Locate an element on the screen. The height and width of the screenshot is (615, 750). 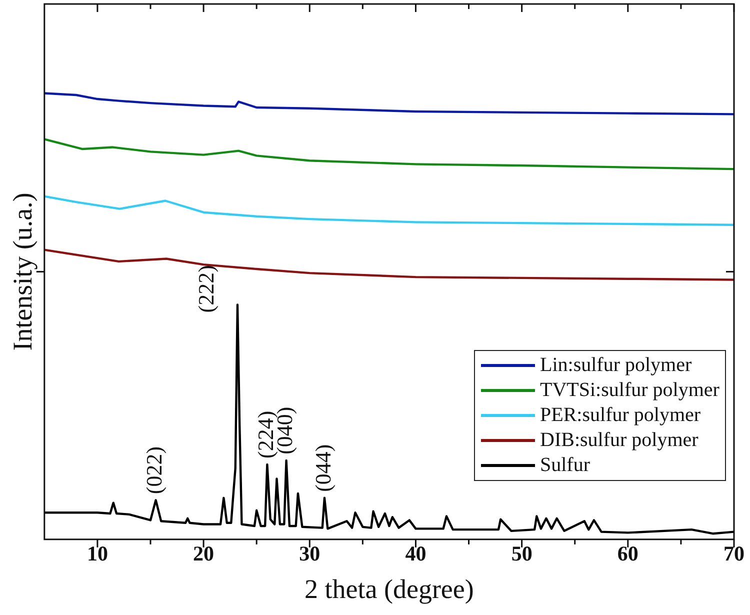
x-tick-label: 10 is located at coordinates (97, 553).